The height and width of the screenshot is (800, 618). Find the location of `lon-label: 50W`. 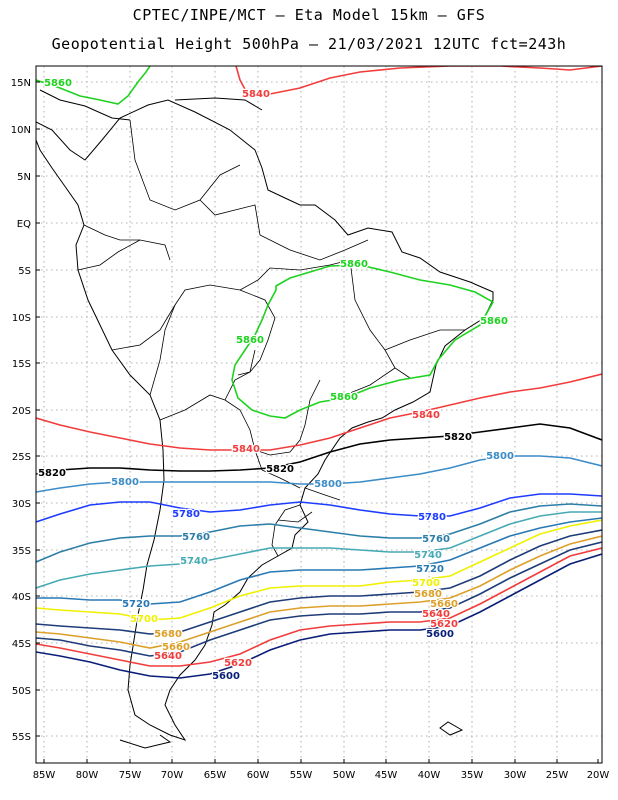

lon-label: 50W is located at coordinates (344, 775).